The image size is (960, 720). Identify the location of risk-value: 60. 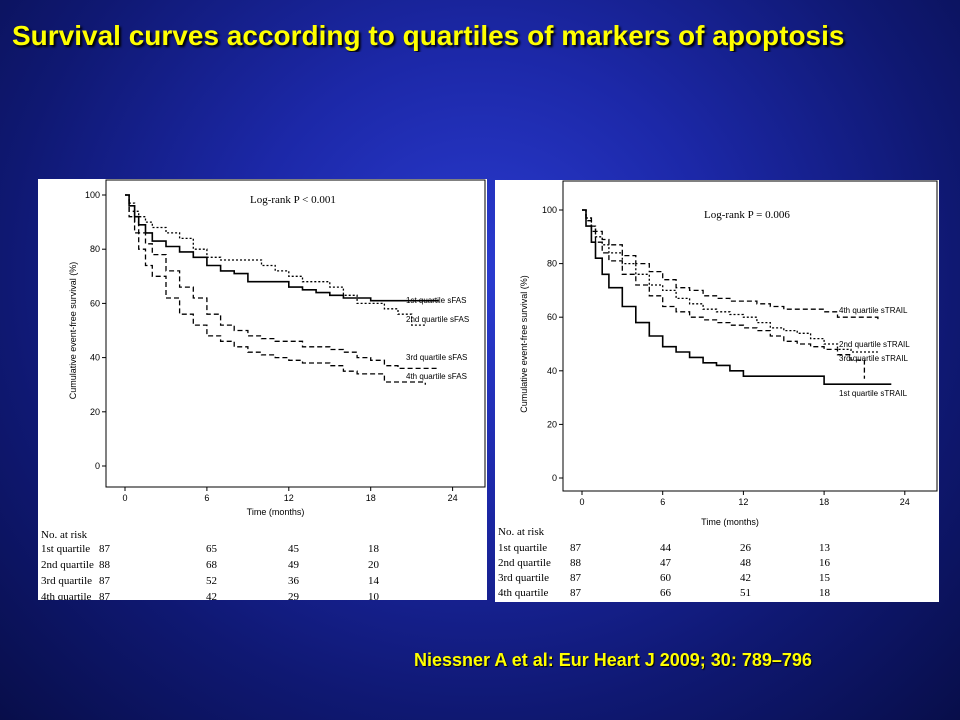
(666, 578).